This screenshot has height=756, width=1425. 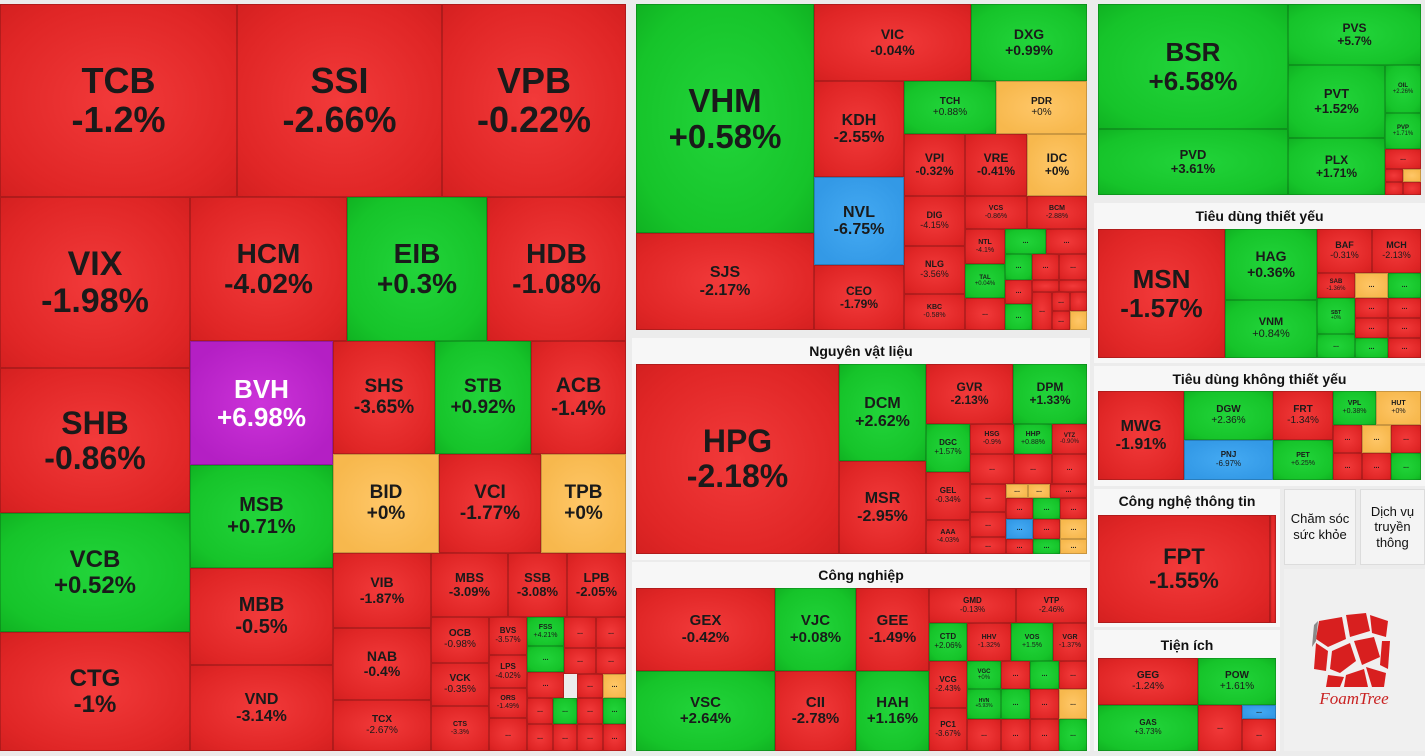 What do you see at coordinates (261, 708) in the screenshot?
I see `stock-tile-vnd: VND -3.14%` at bounding box center [261, 708].